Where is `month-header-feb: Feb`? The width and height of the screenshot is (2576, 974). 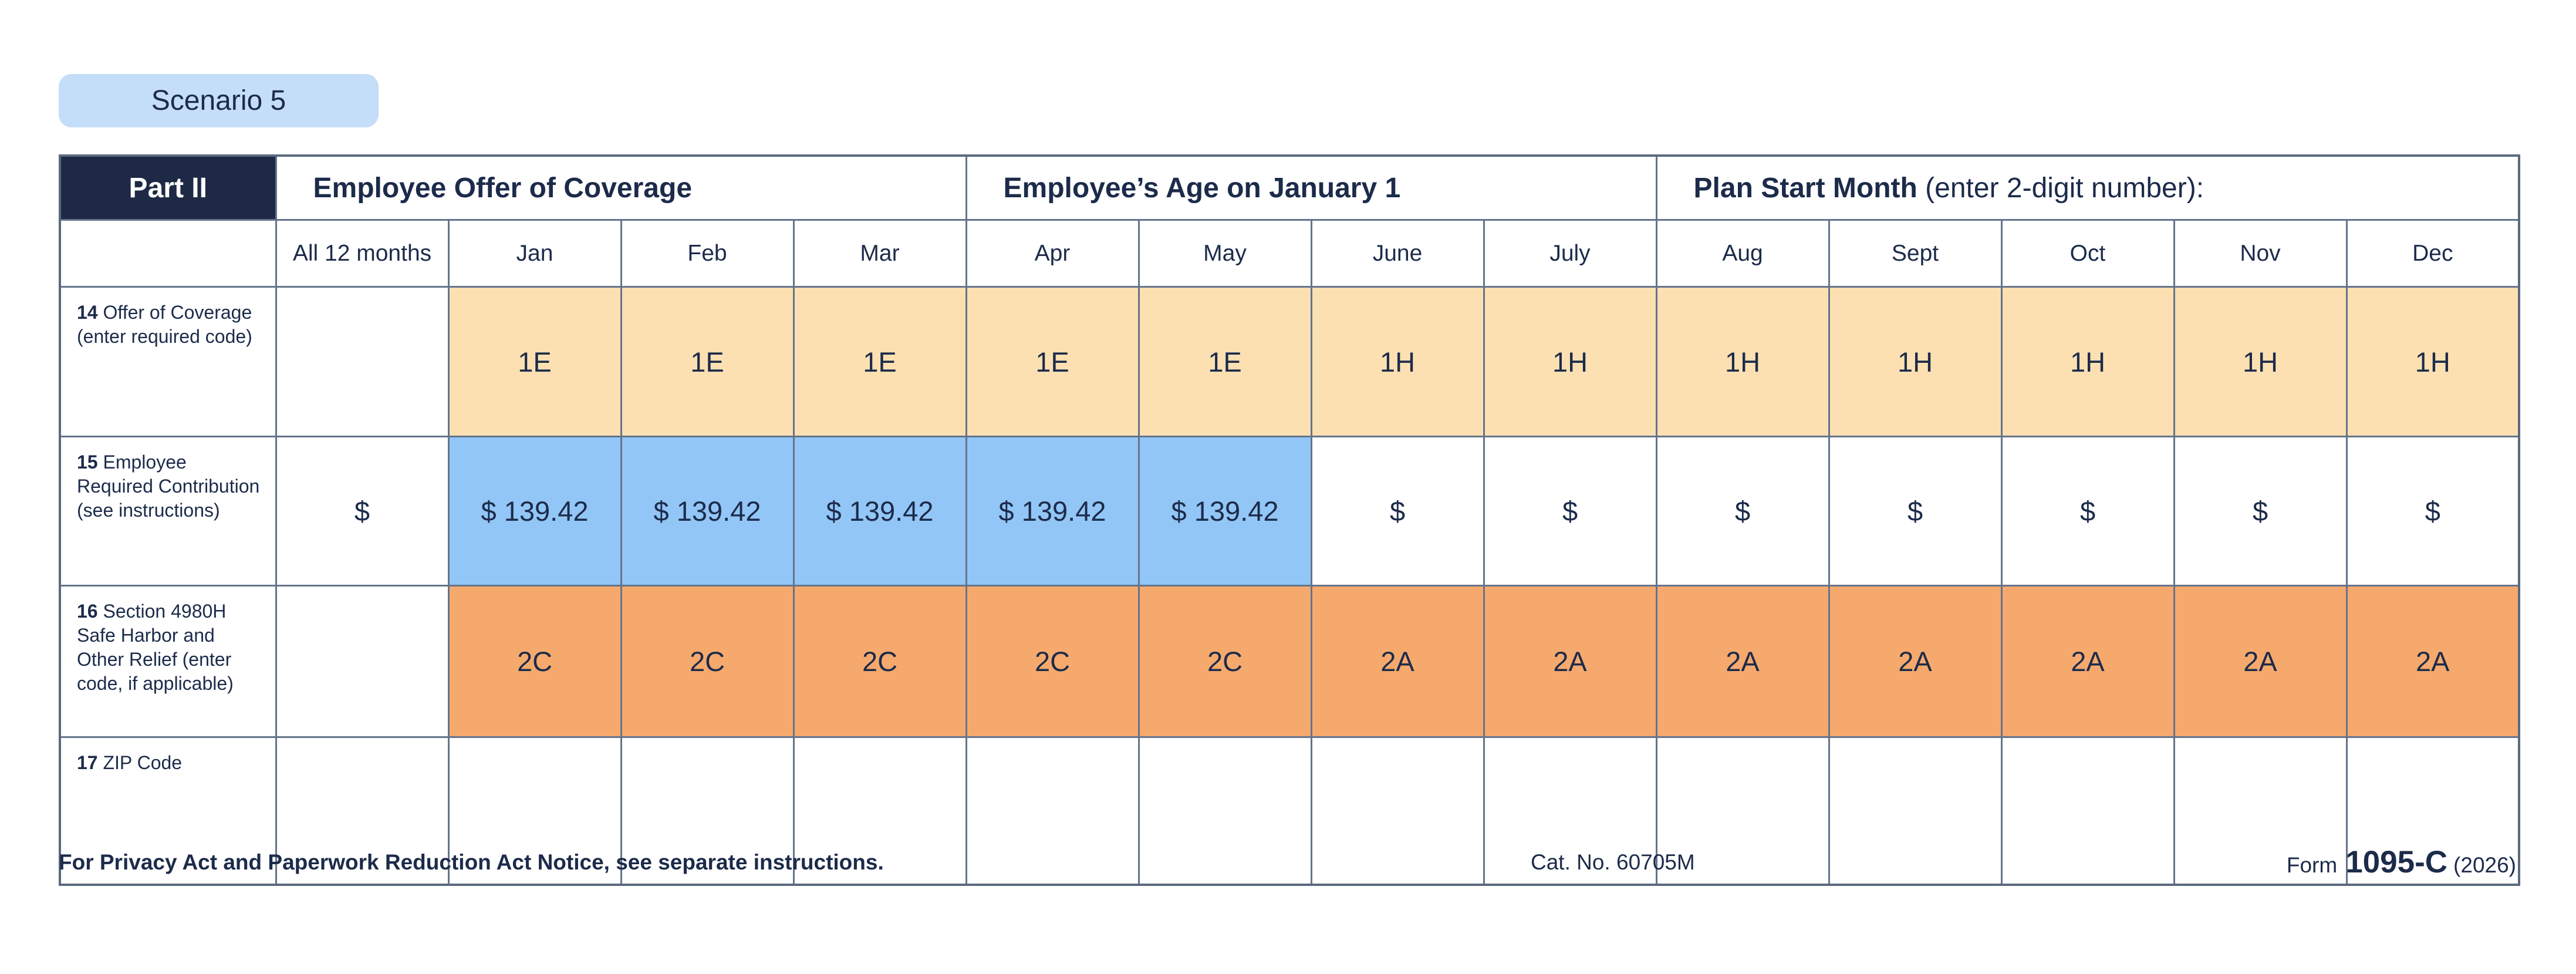
month-header-feb: Feb is located at coordinates (707, 254).